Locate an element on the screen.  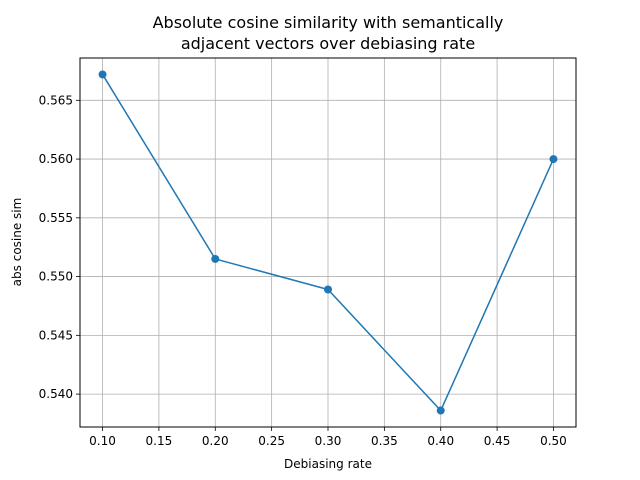
x-axis-ticks: 0.10 0.15 0.20 0.25 0.30 0.35 0.40 0.45 0.50 is located at coordinates (328, 437).